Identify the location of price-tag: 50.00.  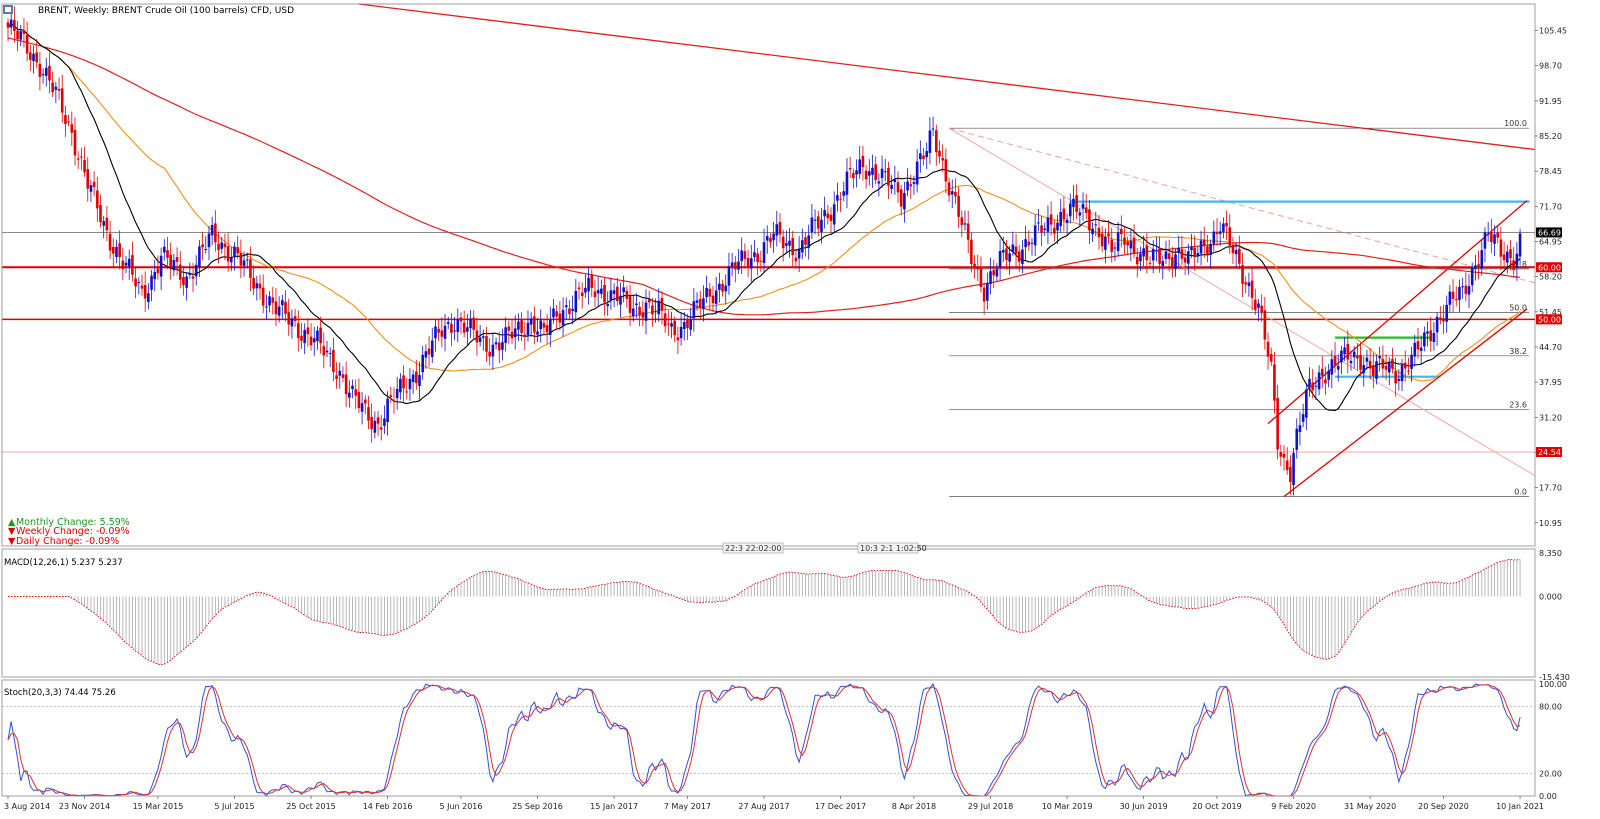
(1549, 319).